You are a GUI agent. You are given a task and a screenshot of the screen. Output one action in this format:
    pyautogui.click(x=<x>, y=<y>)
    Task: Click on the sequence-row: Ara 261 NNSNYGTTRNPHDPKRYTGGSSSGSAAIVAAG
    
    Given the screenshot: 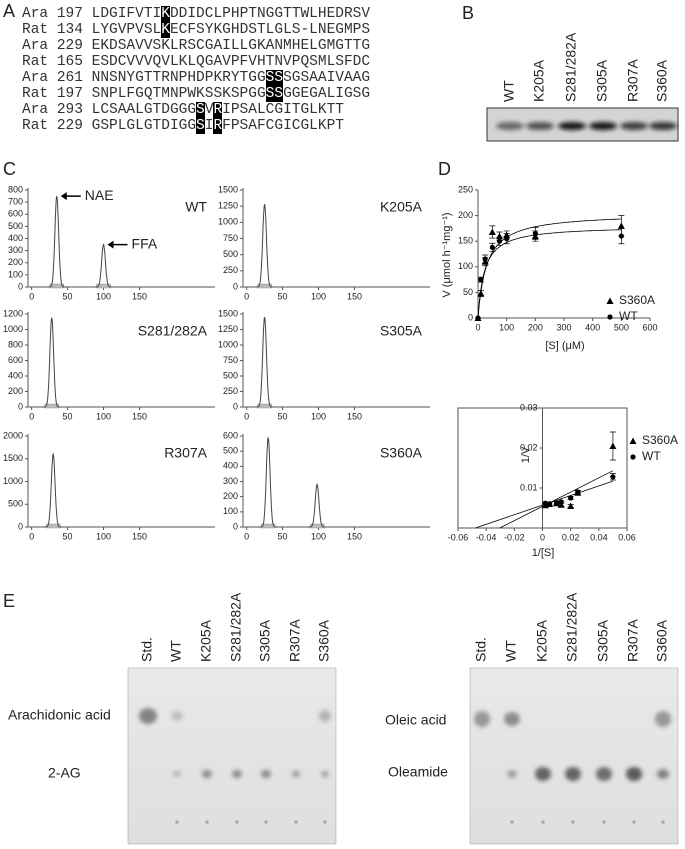 What is the action you would take?
    pyautogui.click(x=196, y=78)
    